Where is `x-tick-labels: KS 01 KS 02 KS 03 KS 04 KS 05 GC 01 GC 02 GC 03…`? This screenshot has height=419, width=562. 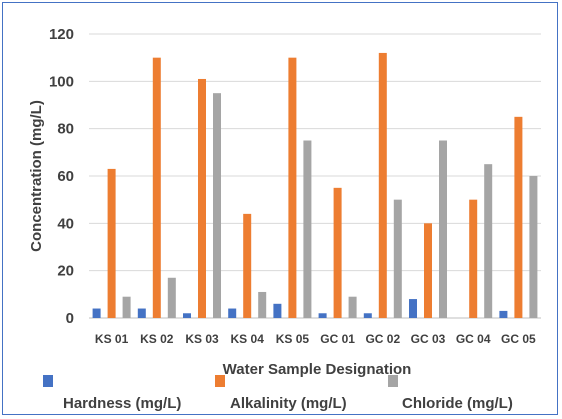
x-tick-labels: KS 01 KS 02 KS 03 KS 04 KS 05 GC 01 GC 02 GC 03… is located at coordinates (315, 339).